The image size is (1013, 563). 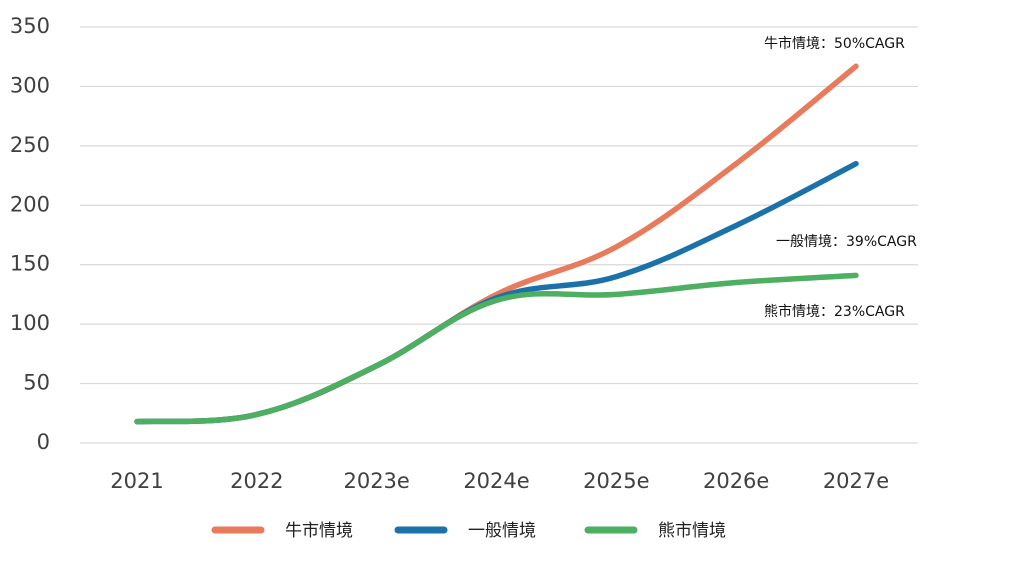 What do you see at coordinates (136, 481) in the screenshot?
I see `x-tick-label: 2021` at bounding box center [136, 481].